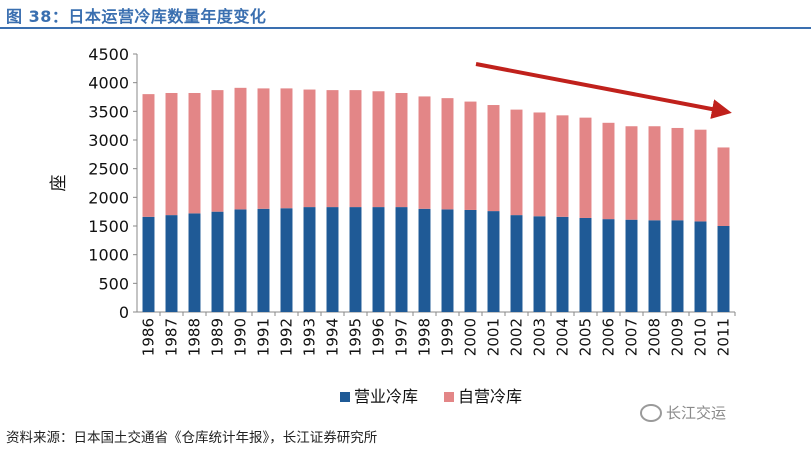  Describe the element at coordinates (603, 90) in the screenshot. I see `trend-arrow` at that location.